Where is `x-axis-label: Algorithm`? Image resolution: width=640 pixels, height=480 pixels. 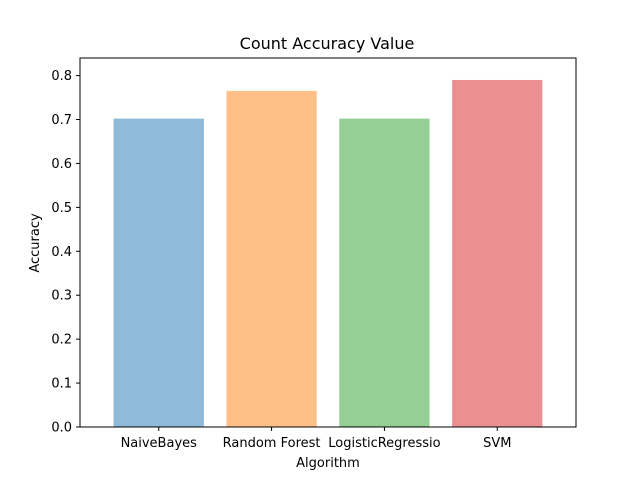
x-axis-label: Algorithm is located at coordinates (328, 463).